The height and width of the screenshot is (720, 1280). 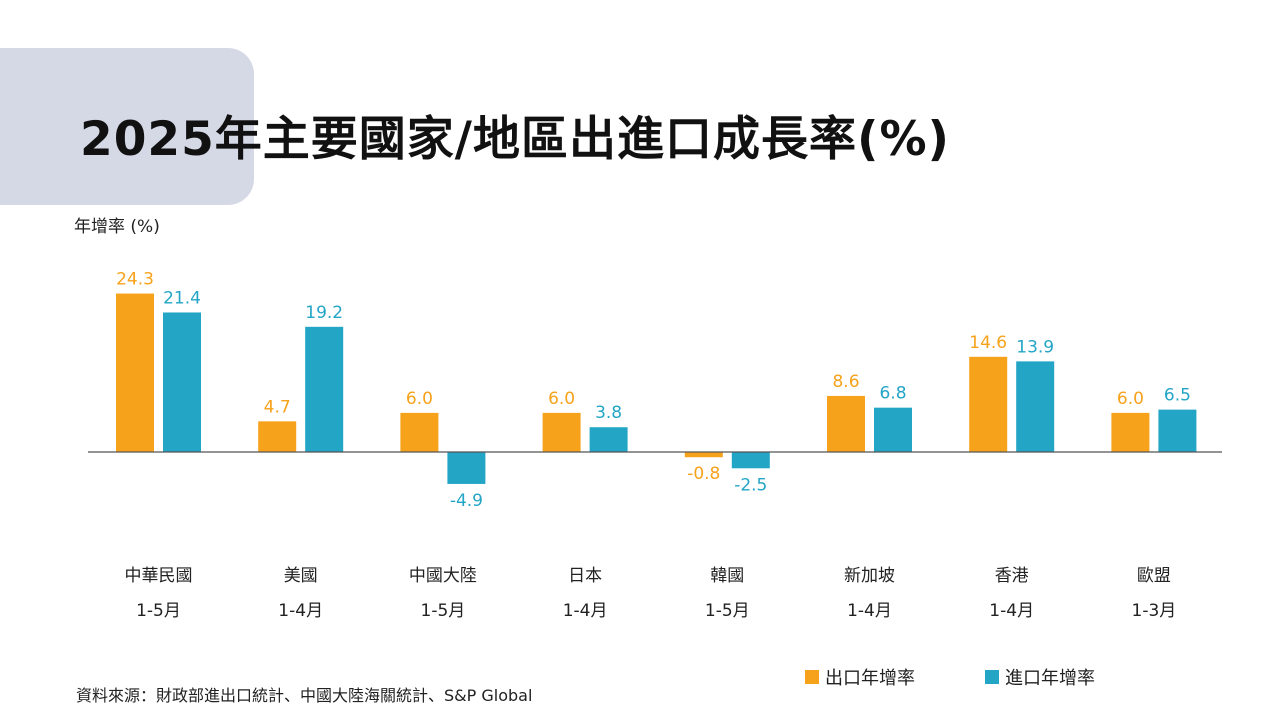 I want to click on category-label: 新加坡, so click(x=869, y=576).